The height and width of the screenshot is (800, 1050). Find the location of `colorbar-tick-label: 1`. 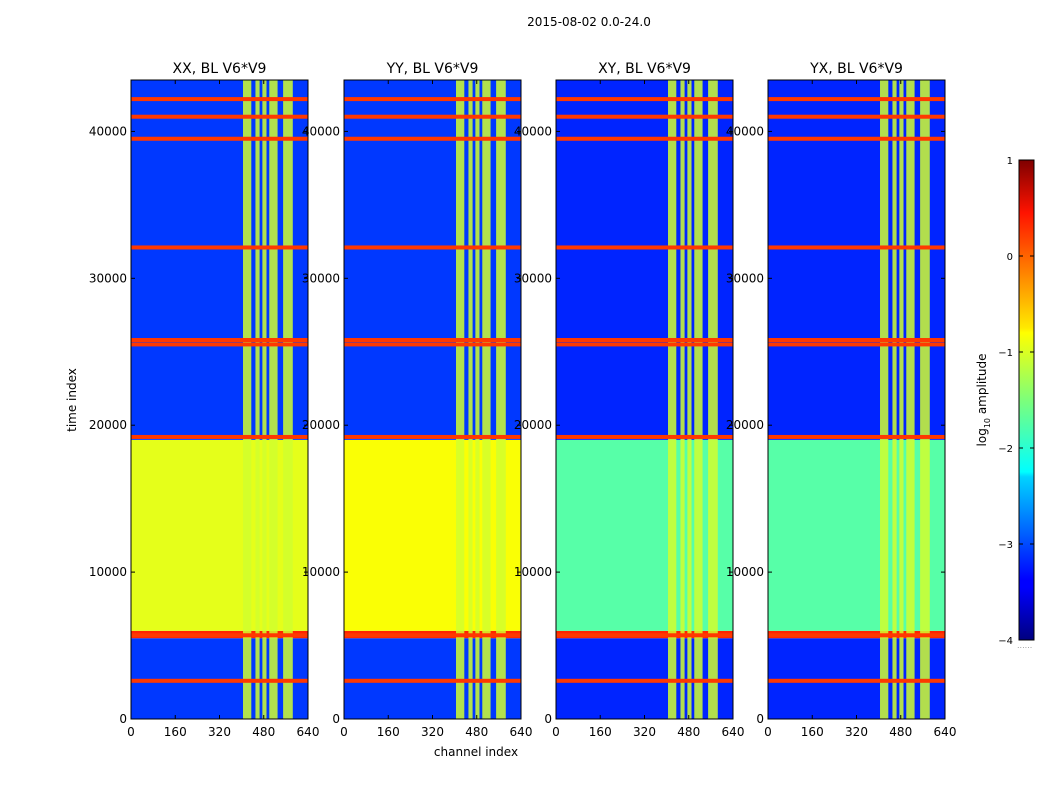

colorbar-tick-label: 1 is located at coordinates (1010, 161).